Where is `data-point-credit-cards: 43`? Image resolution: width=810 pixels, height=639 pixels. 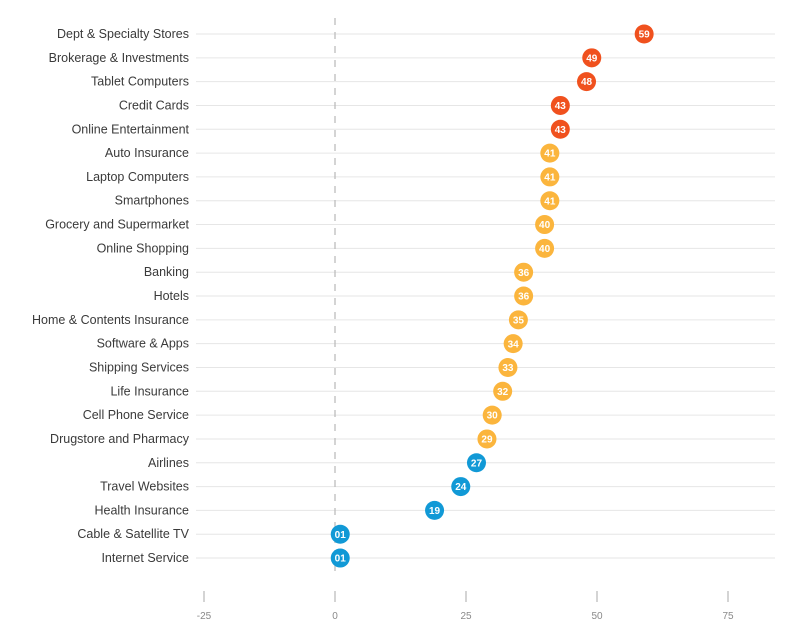
data-point-credit-cards: 43 is located at coordinates (560, 105).